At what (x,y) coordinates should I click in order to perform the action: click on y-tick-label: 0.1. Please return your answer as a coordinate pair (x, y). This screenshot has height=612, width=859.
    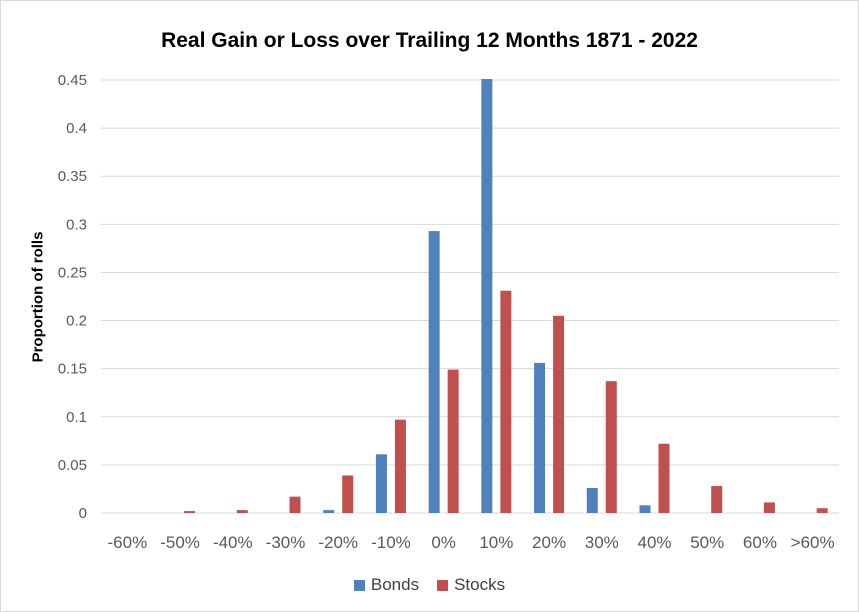
    Looking at the image, I should click on (76, 417).